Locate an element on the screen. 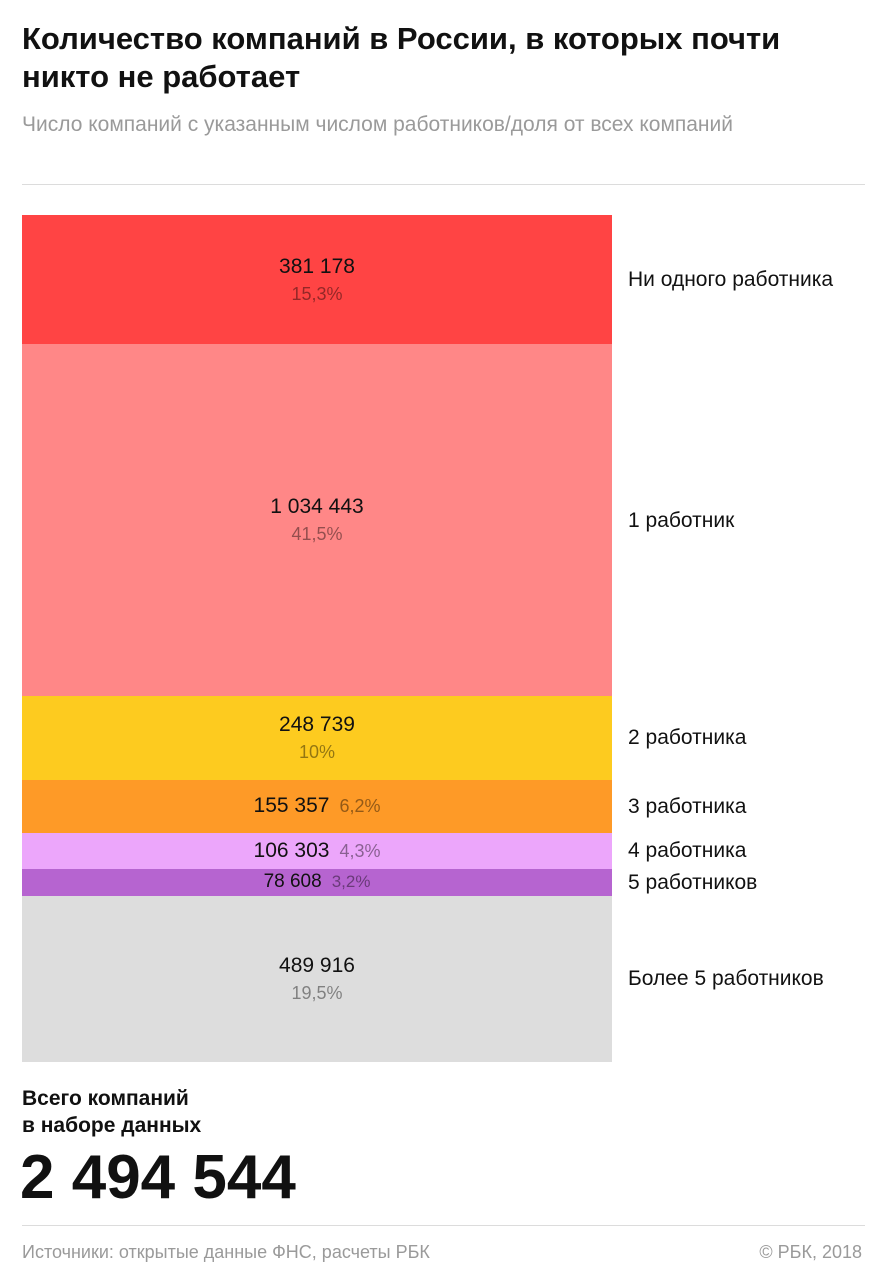 This screenshot has width=888, height=1280. data-label-share: 6,2% is located at coordinates (360, 806).